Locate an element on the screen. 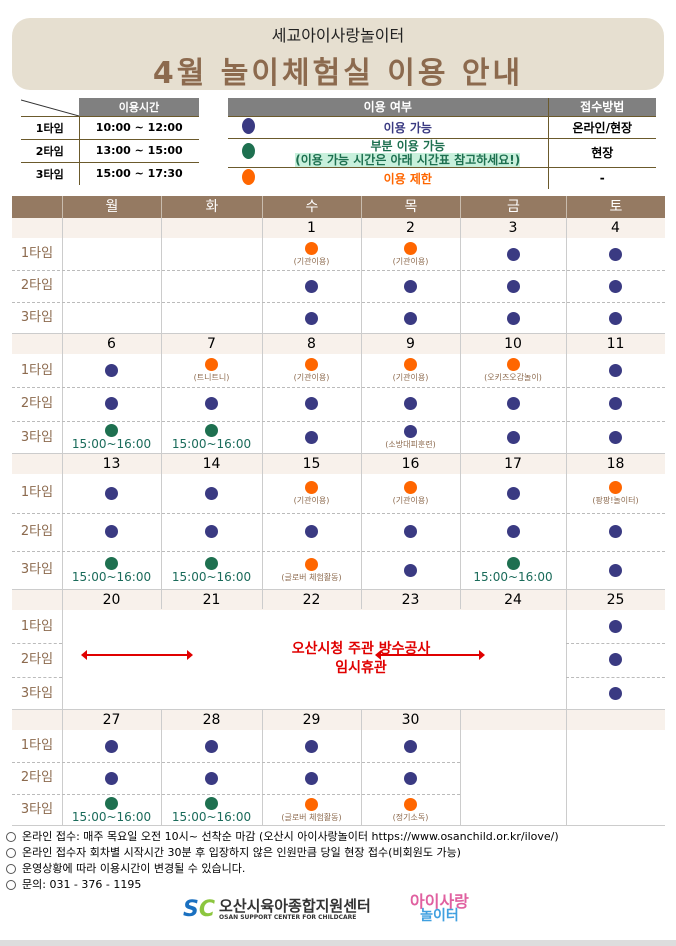 The image size is (676, 946). brand-line2: 놀이터 is located at coordinates (439, 916).